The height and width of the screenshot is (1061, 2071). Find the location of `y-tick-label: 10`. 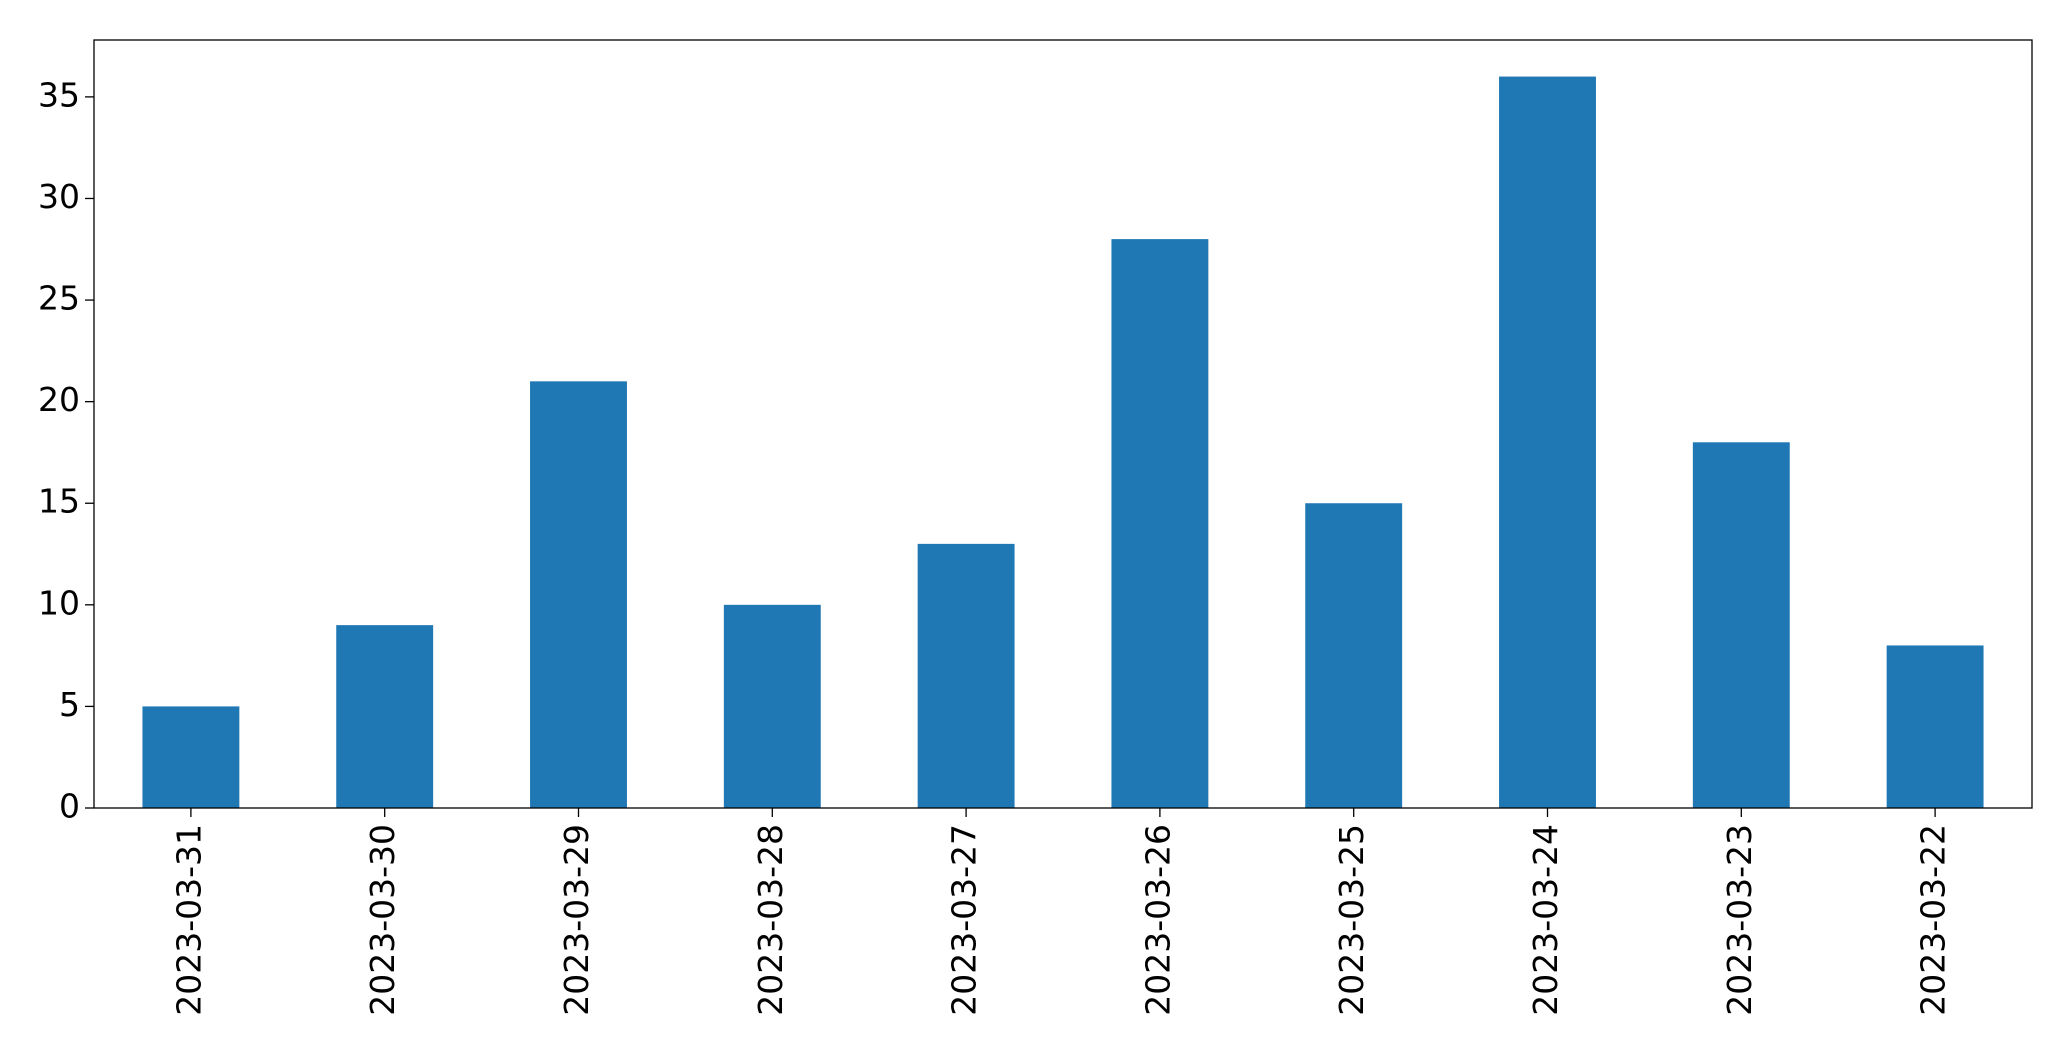

y-tick-label: 10 is located at coordinates (59, 602).